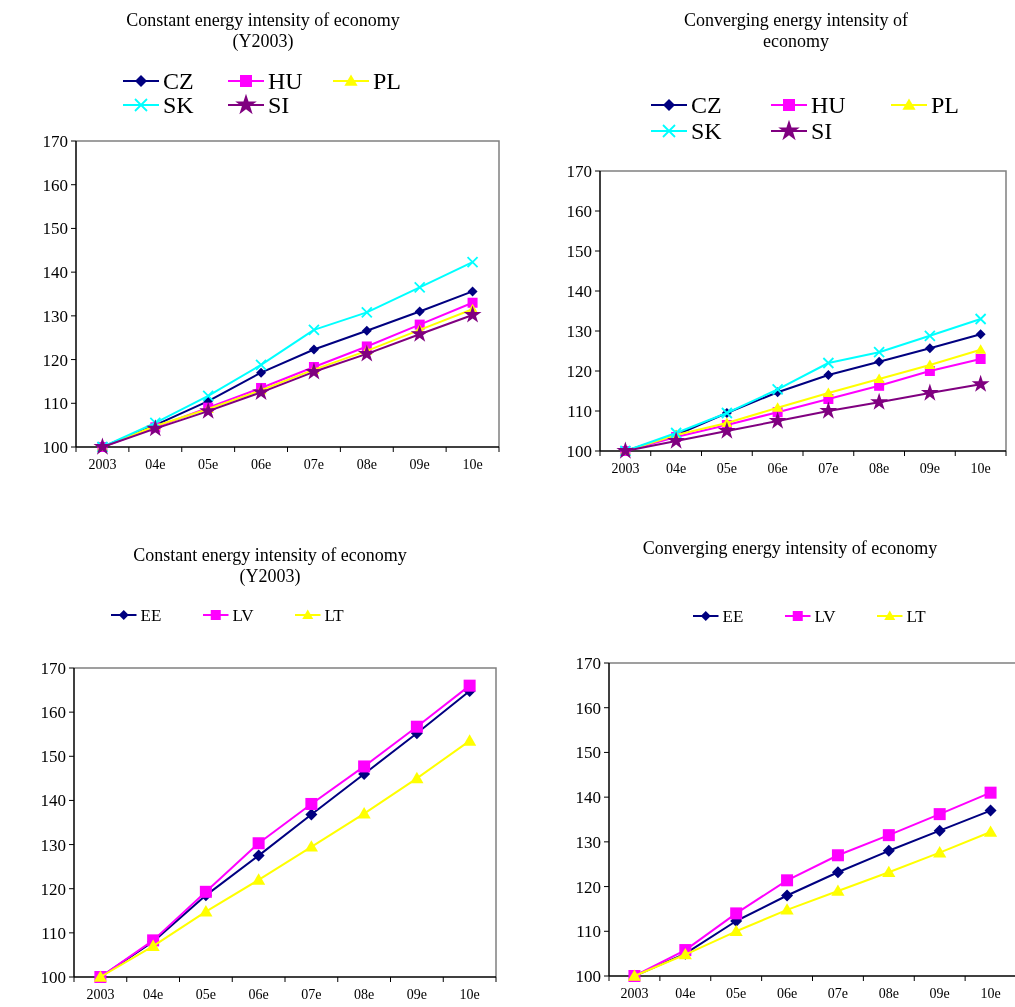  Describe the element at coordinates (285, 81) in the screenshot. I see `legend-label: HU` at that location.